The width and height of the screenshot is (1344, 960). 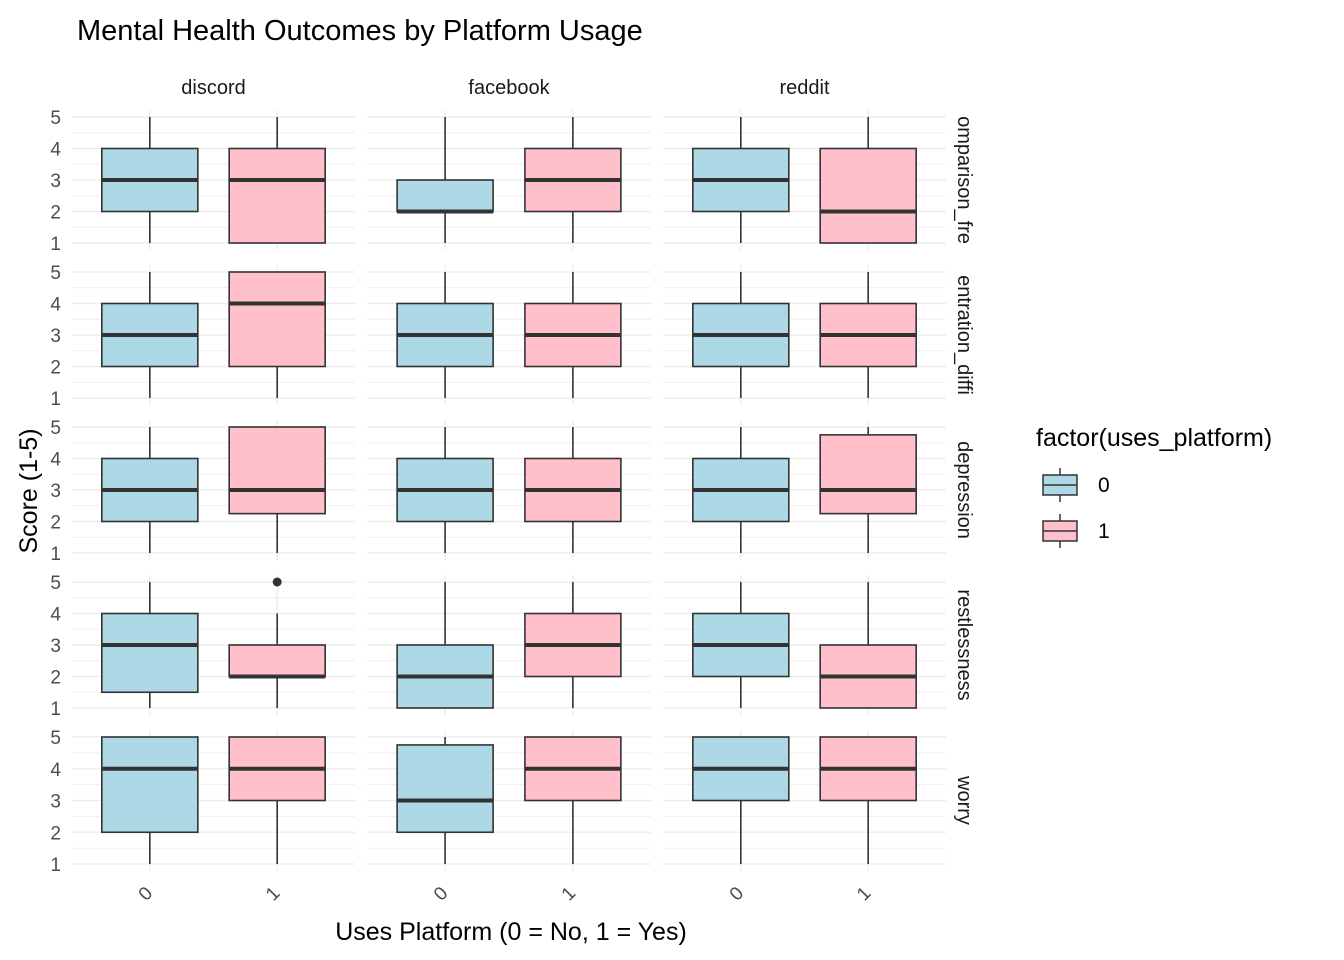 I want to click on y-axis-title: Score (1-5), so click(x=29, y=490).